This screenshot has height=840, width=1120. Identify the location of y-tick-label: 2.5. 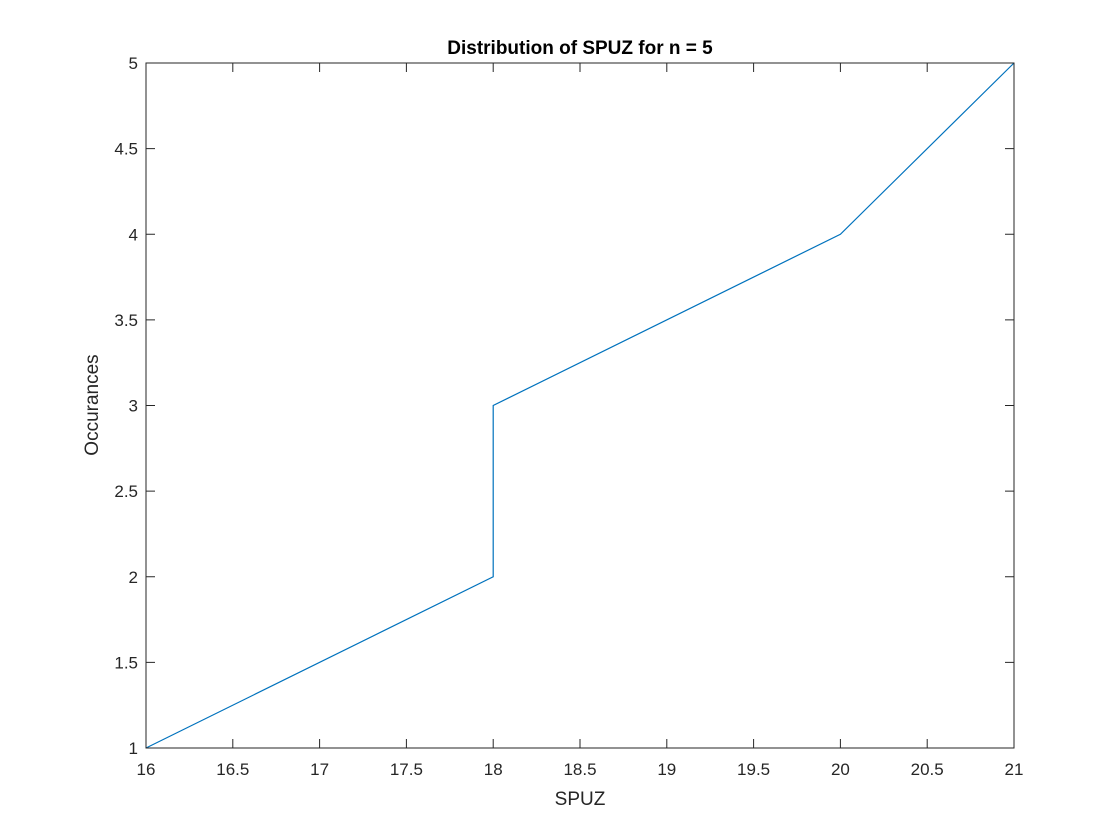
(126, 491).